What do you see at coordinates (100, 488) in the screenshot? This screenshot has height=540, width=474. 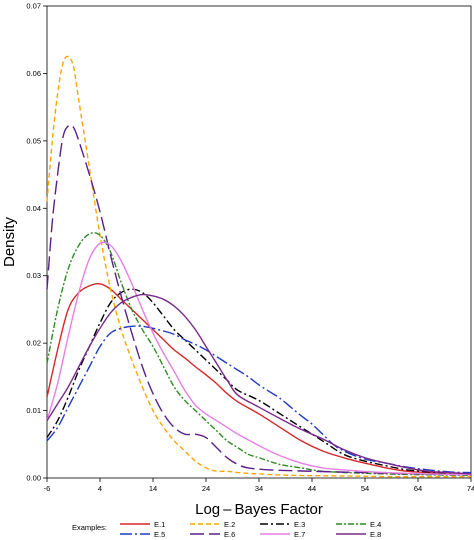 I see `x-tick-label: 4` at bounding box center [100, 488].